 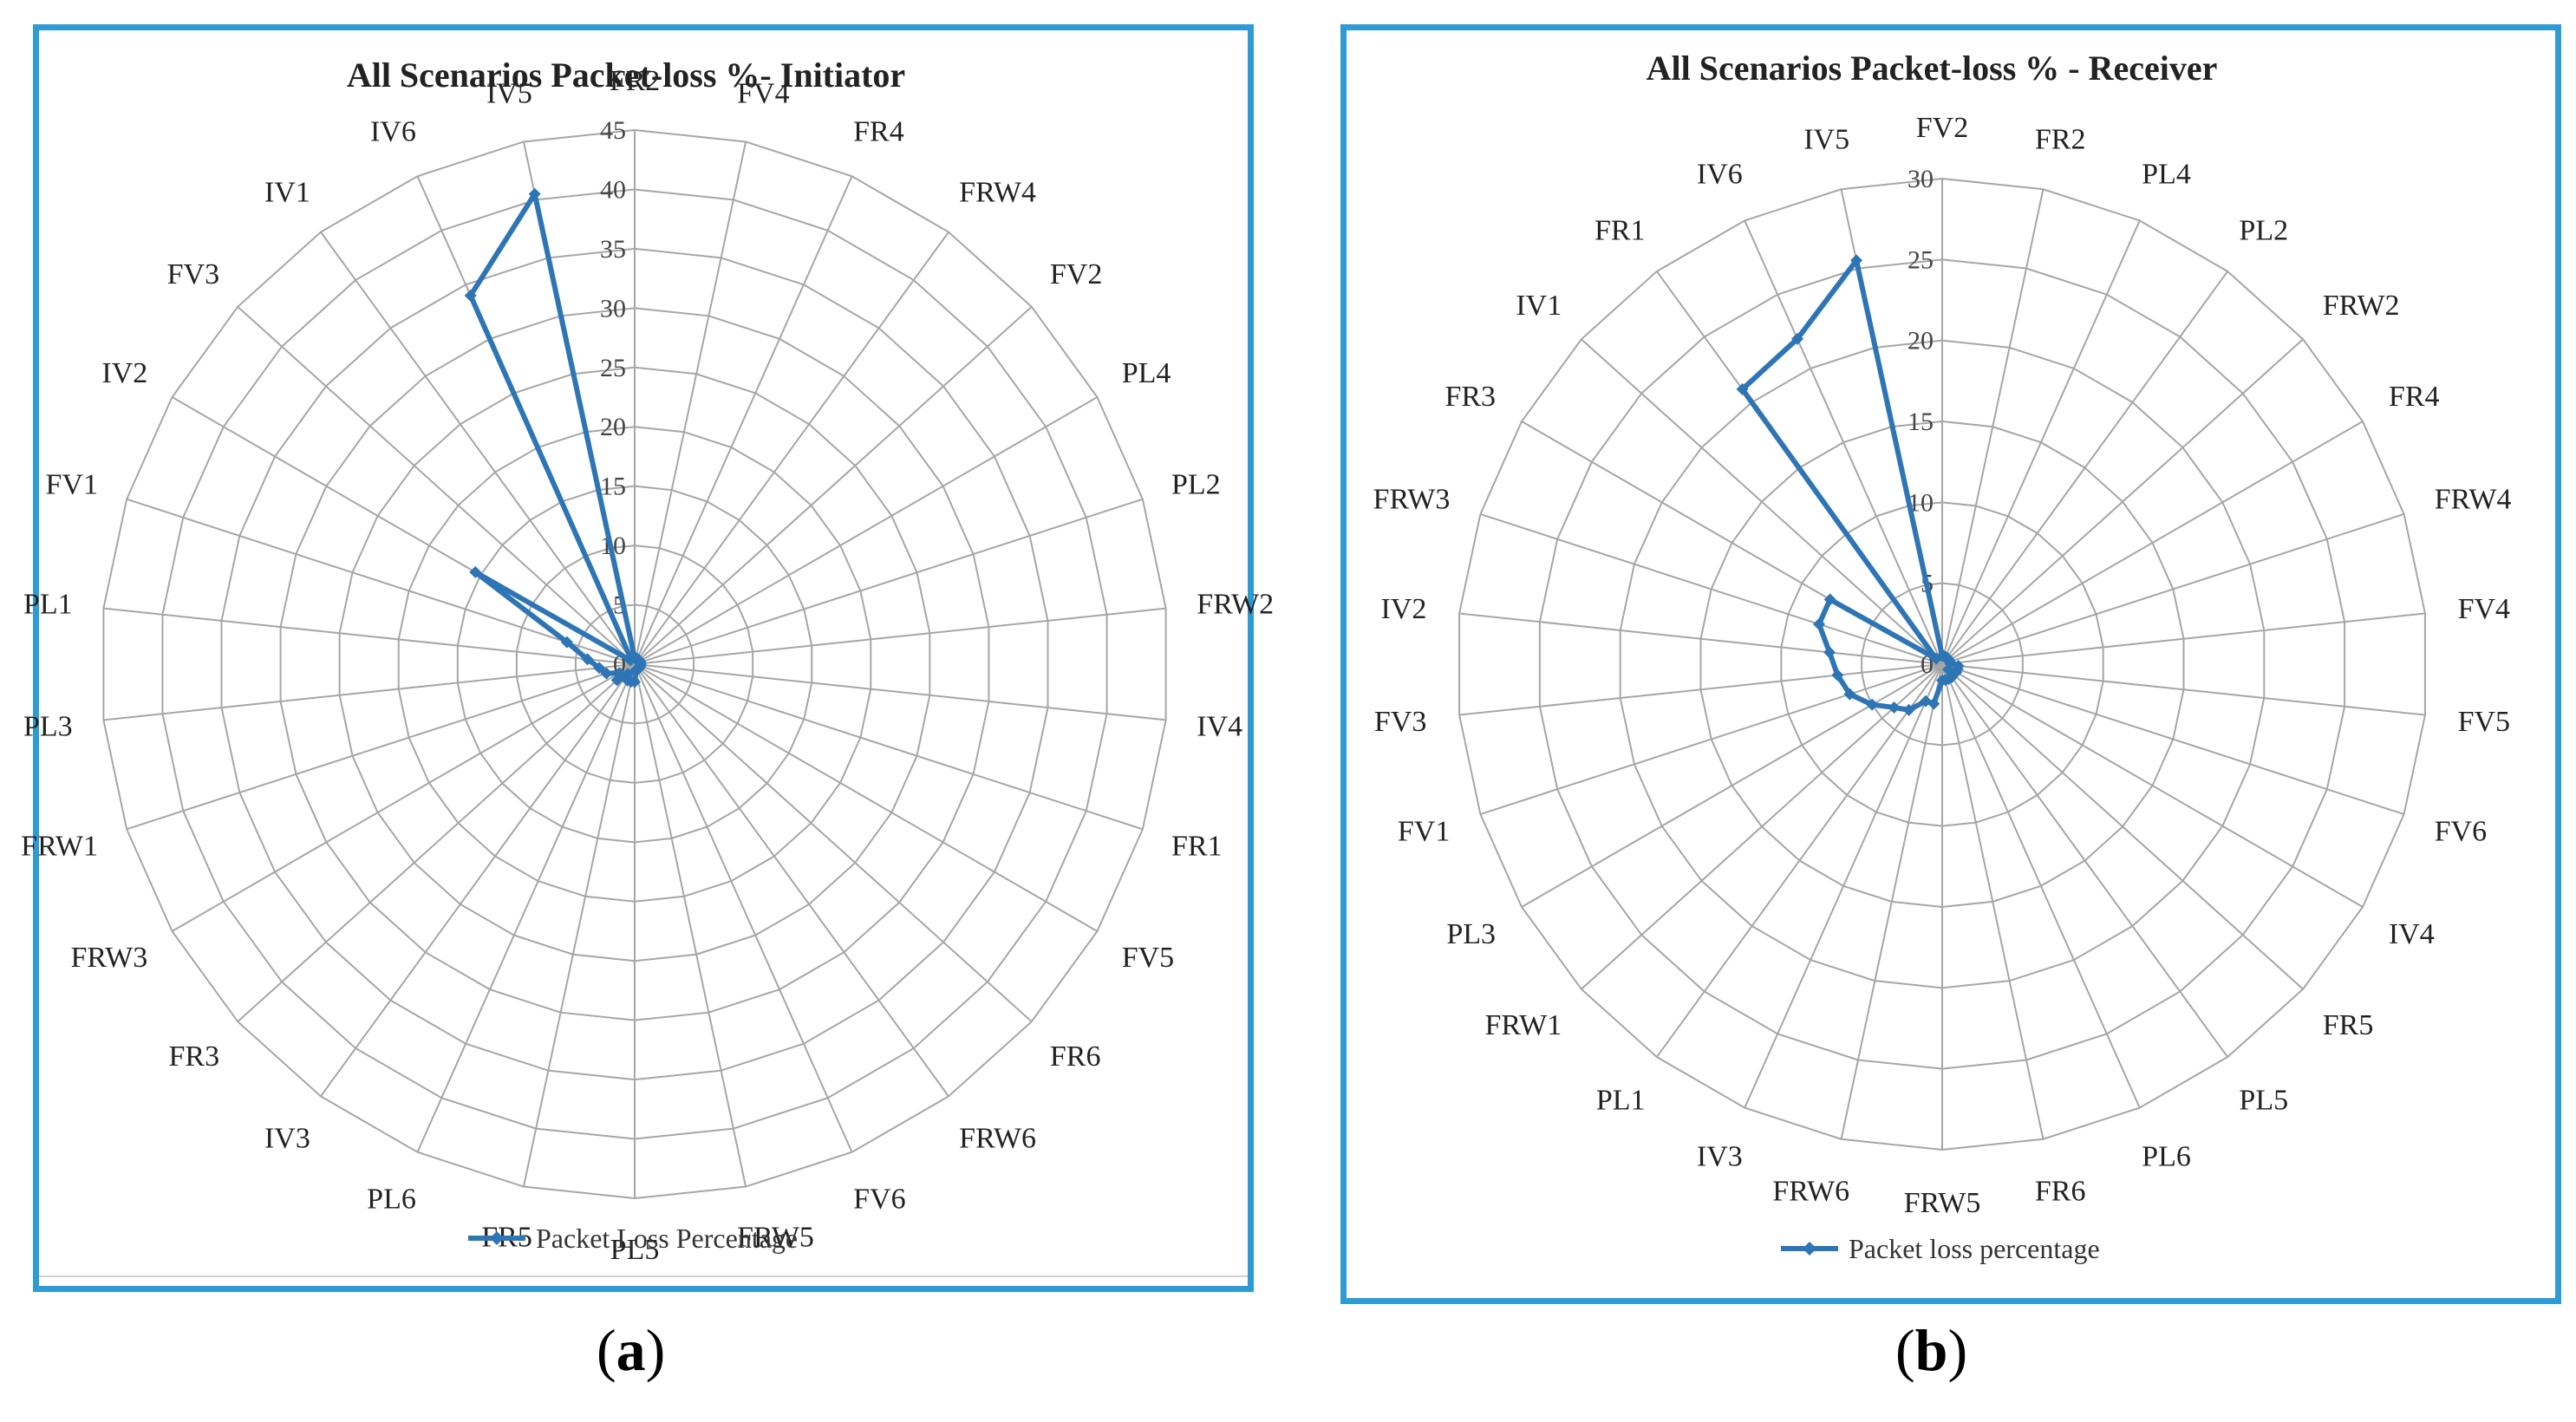 I want to click on chart-title: All Scenarios Packet-loss % - Receiver, so click(x=1933, y=68).